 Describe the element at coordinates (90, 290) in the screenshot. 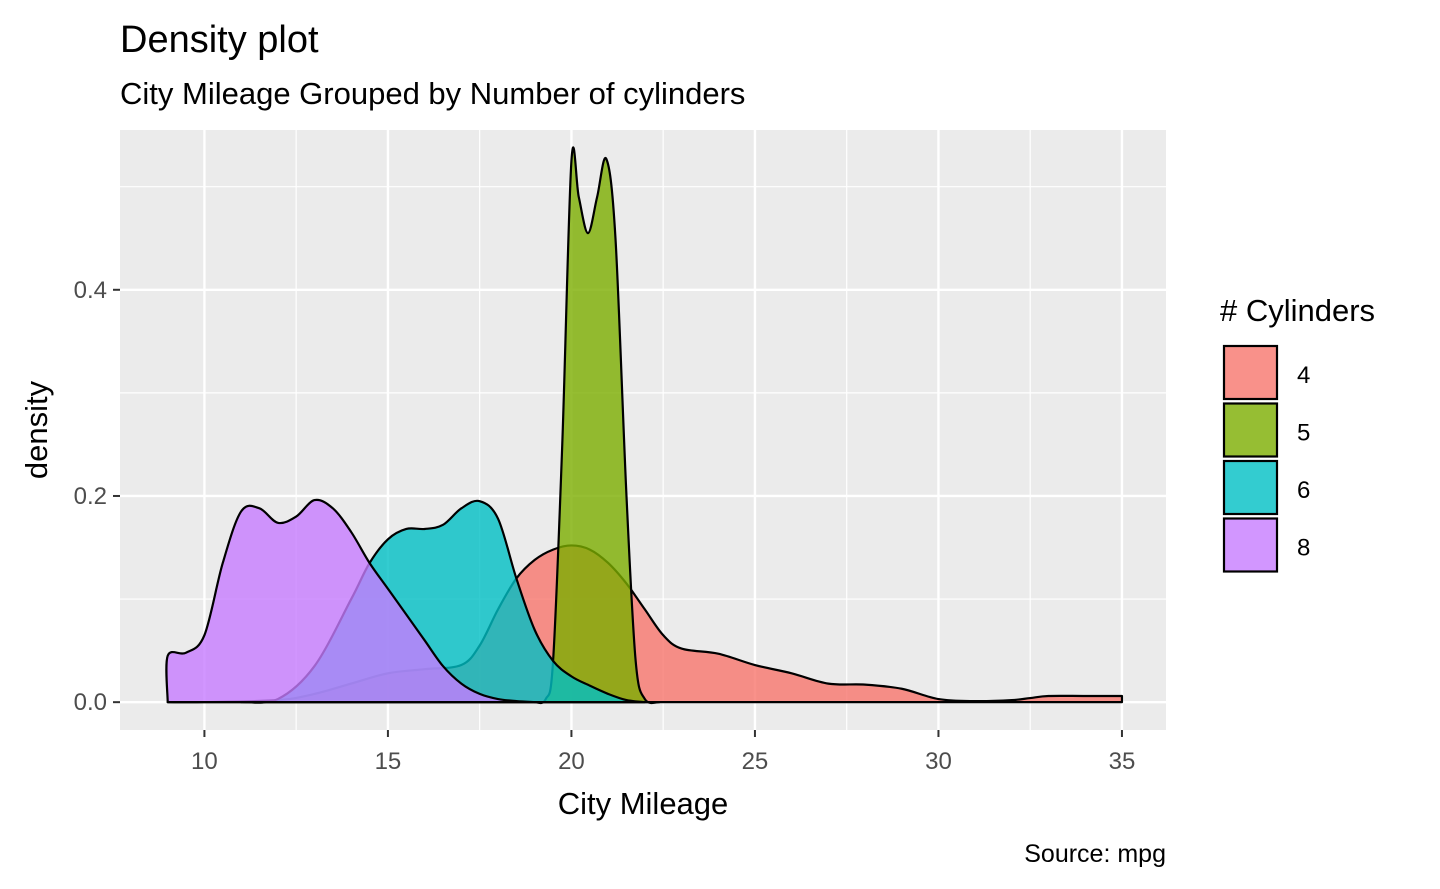

I see `y-tick-label: 0.4` at that location.